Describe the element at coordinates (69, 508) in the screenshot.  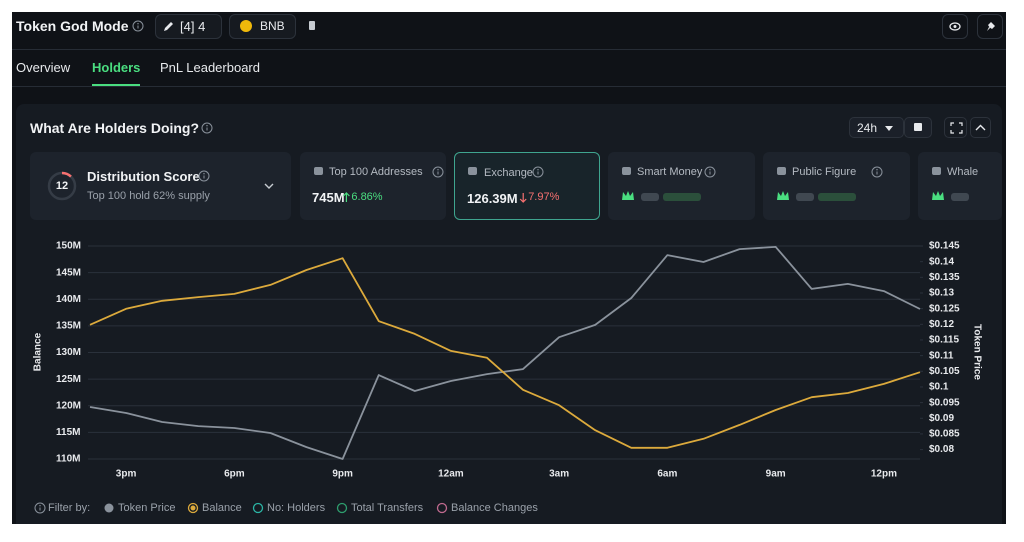
I see `filter-label: Filter by:` at that location.